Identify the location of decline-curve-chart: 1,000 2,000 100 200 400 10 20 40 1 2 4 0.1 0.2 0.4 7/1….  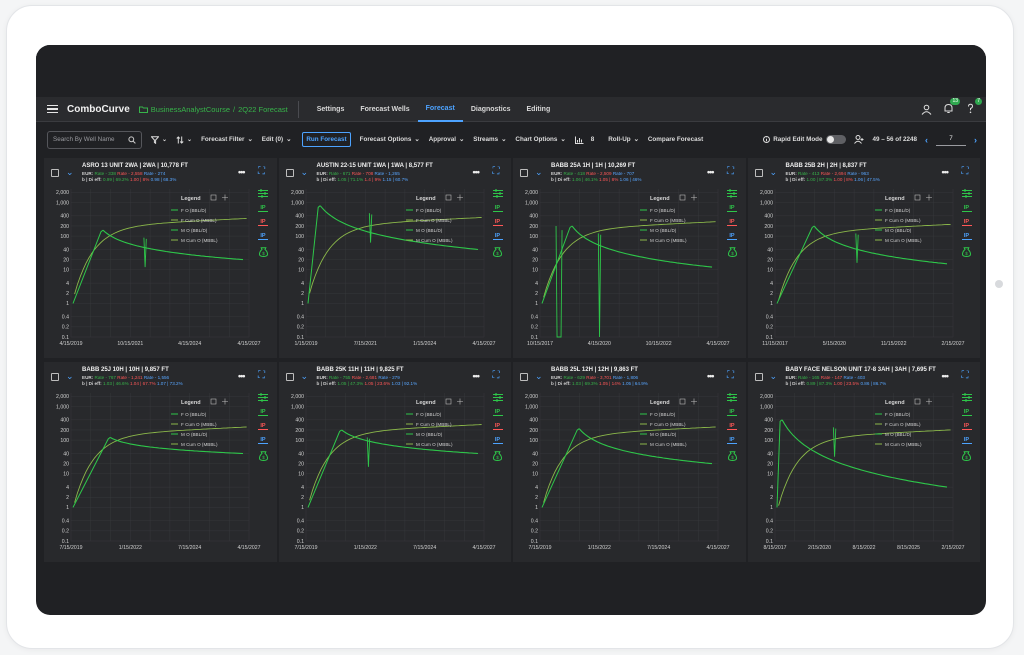
(629, 475).